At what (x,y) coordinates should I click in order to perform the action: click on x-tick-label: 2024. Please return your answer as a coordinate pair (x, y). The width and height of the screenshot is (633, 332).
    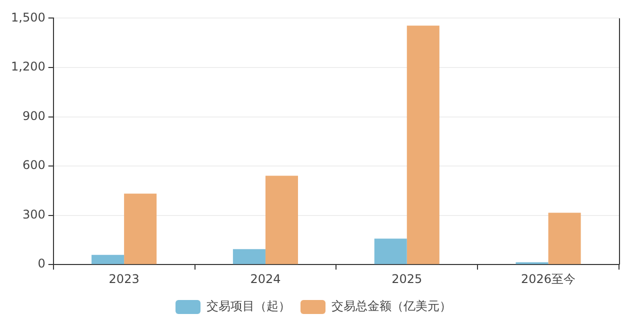
    Looking at the image, I should click on (265, 279).